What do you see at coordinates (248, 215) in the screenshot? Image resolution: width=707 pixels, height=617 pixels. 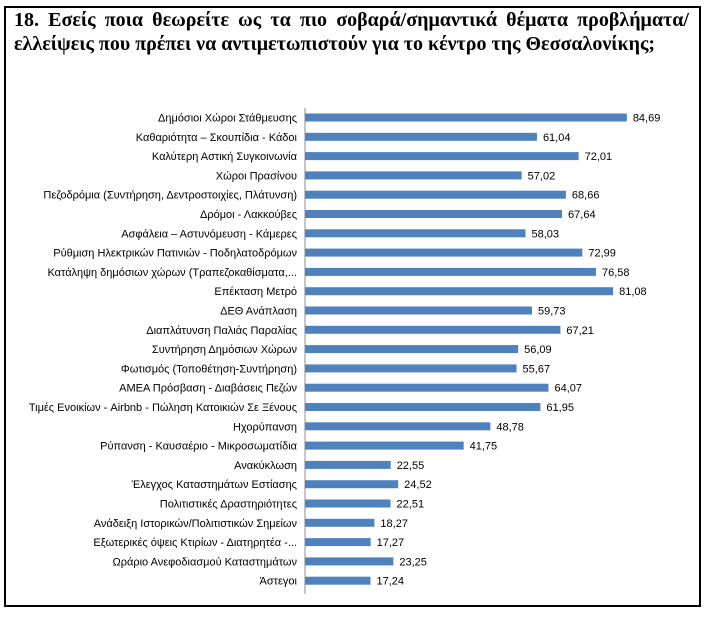 I see `category-label: Δρόμοι - Λακκούβες` at bounding box center [248, 215].